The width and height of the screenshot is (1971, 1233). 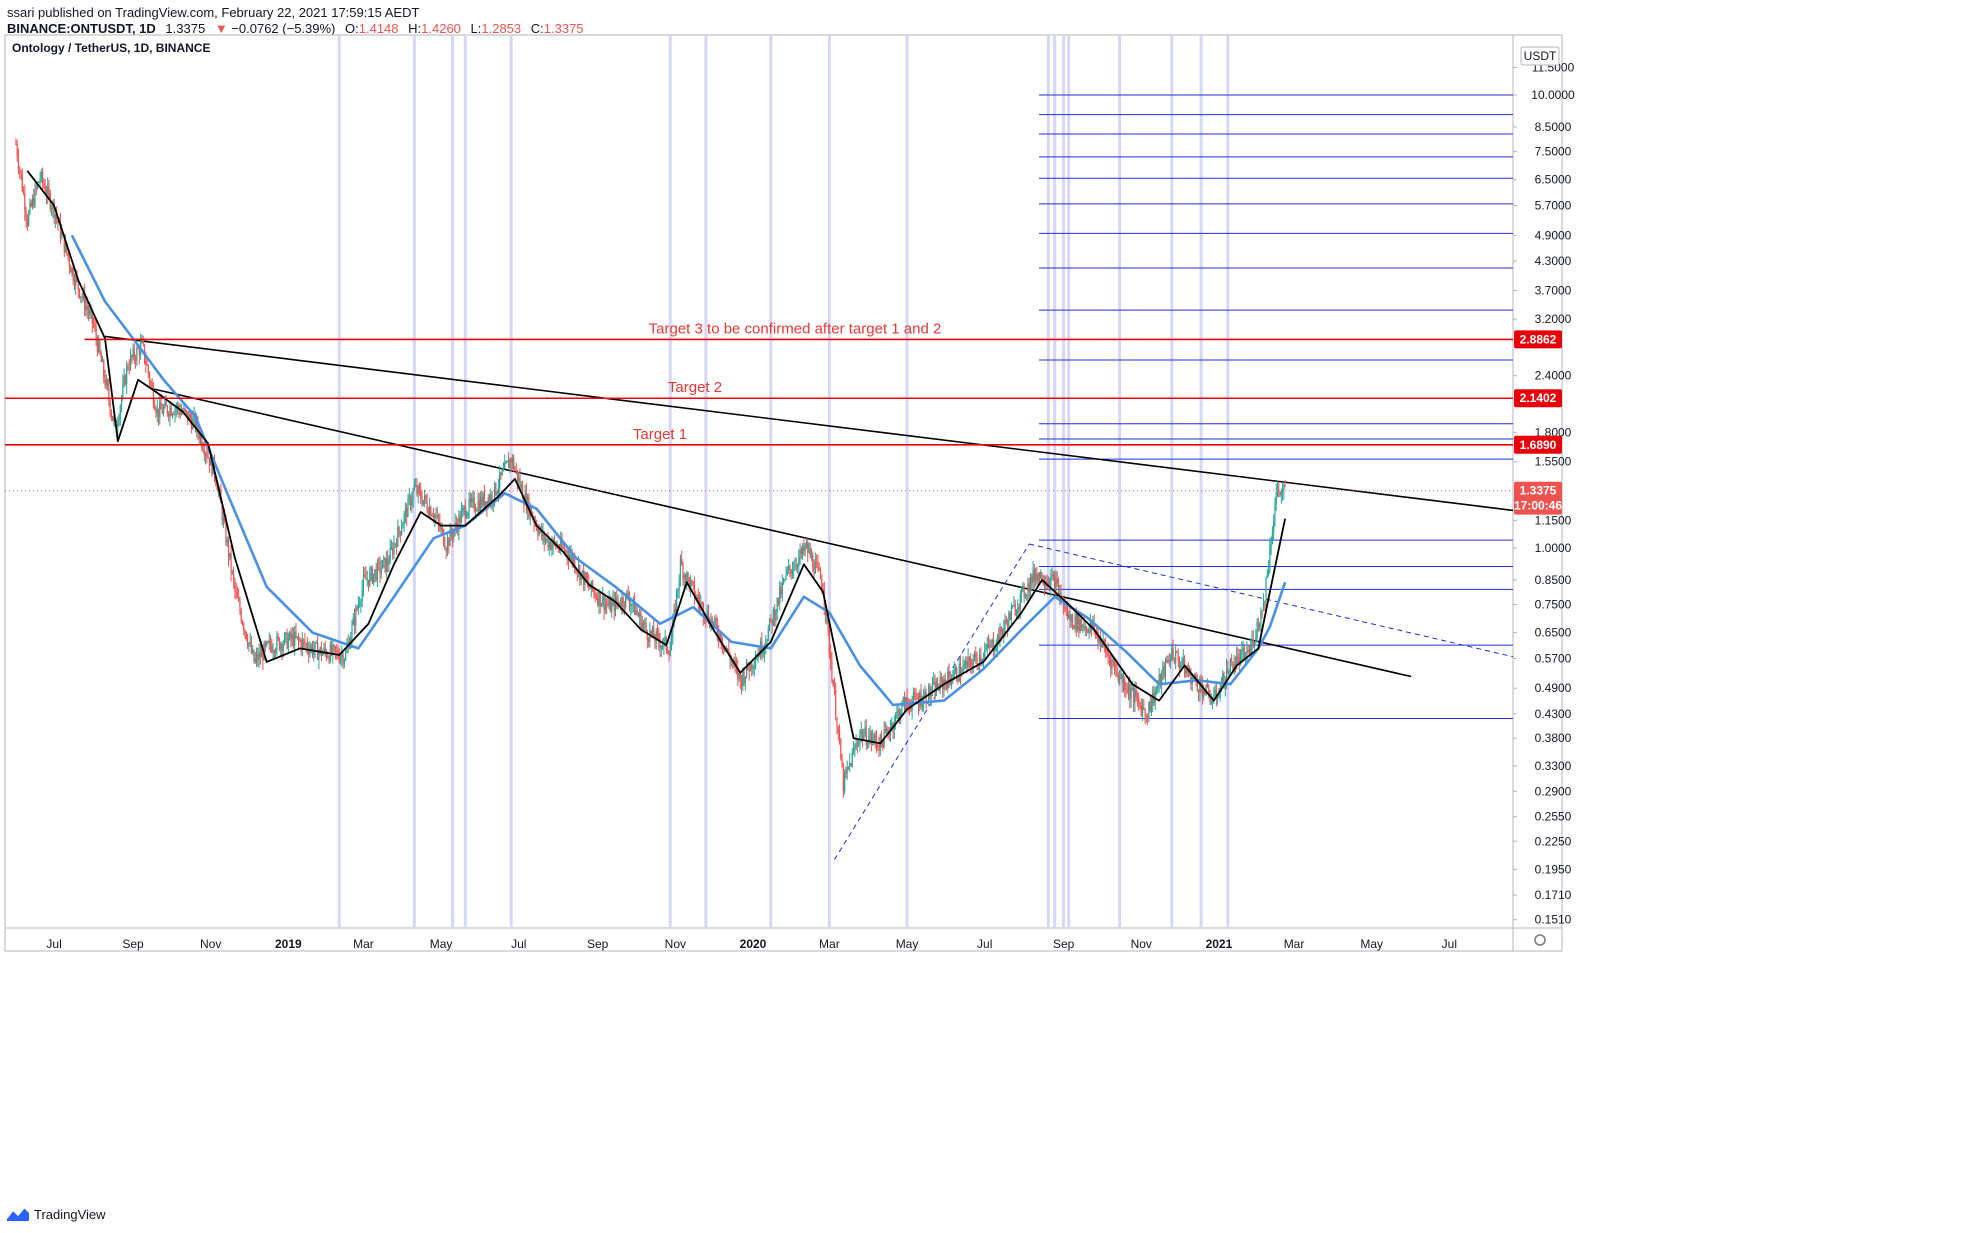 I want to click on x-tick-label: Mar, so click(x=363, y=944).